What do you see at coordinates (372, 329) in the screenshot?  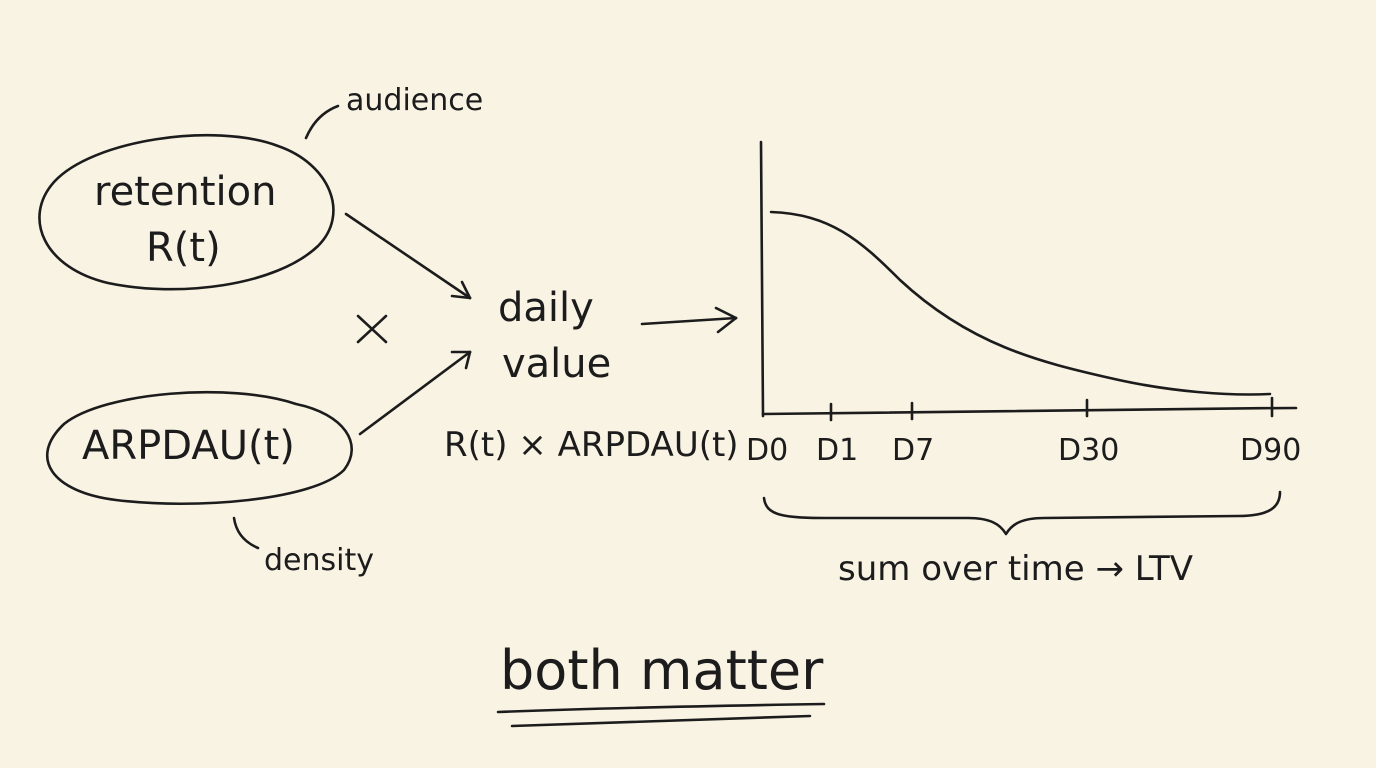 I see `multiply-sign` at bounding box center [372, 329].